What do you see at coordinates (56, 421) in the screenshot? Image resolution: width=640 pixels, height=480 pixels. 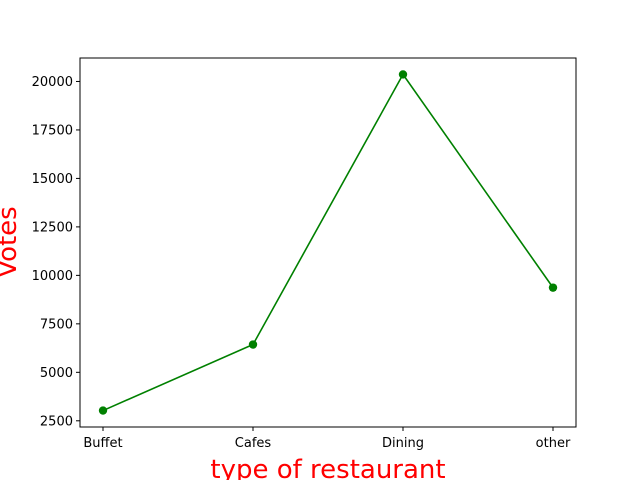 I see `y-tick-label: 2500` at bounding box center [56, 421].